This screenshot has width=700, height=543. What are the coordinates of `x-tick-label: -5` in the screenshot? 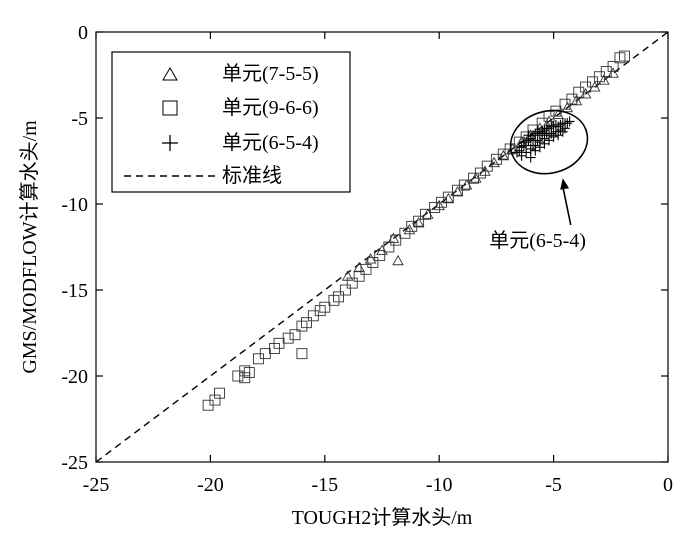 It's located at (553, 485).